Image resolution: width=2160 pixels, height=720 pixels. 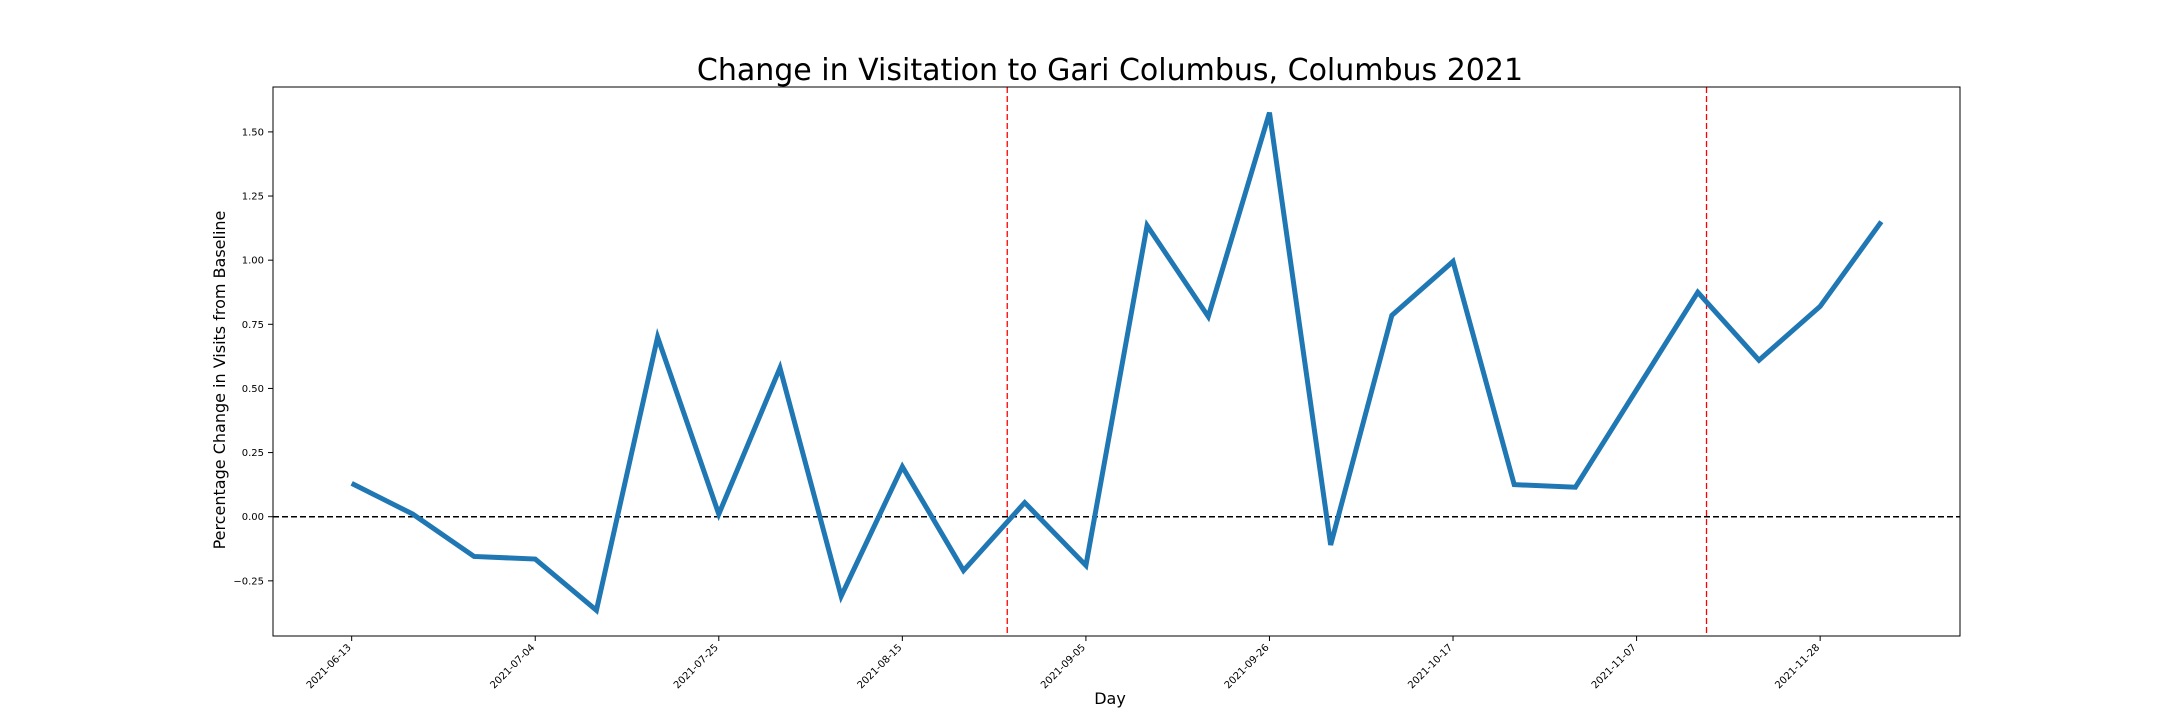 I want to click on x-tick-label: 2021-09-05, so click(x=1063, y=666).